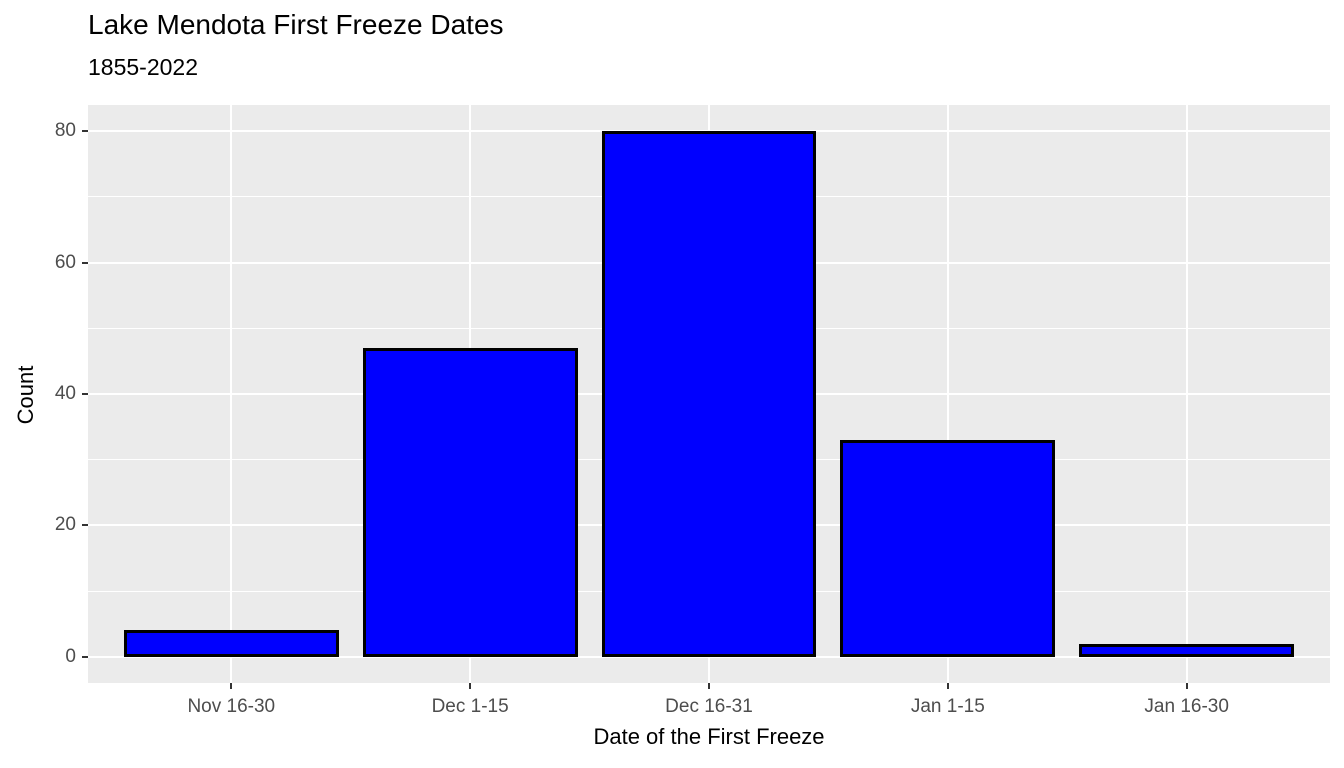  I want to click on bar-Nov 16-30, so click(231, 643).